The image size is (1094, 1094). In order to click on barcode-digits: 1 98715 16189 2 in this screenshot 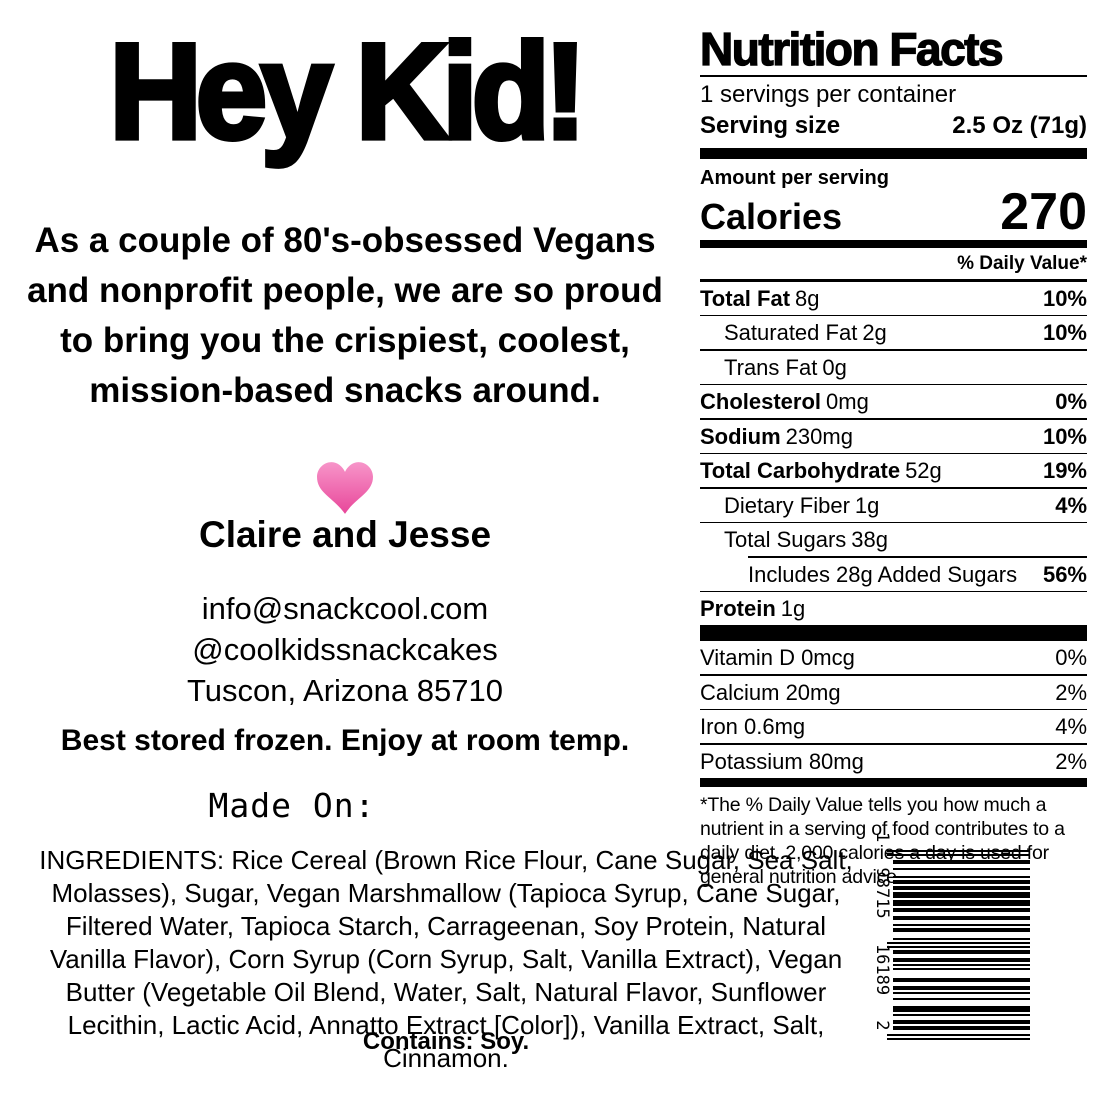, I will do `click(882, 931)`.